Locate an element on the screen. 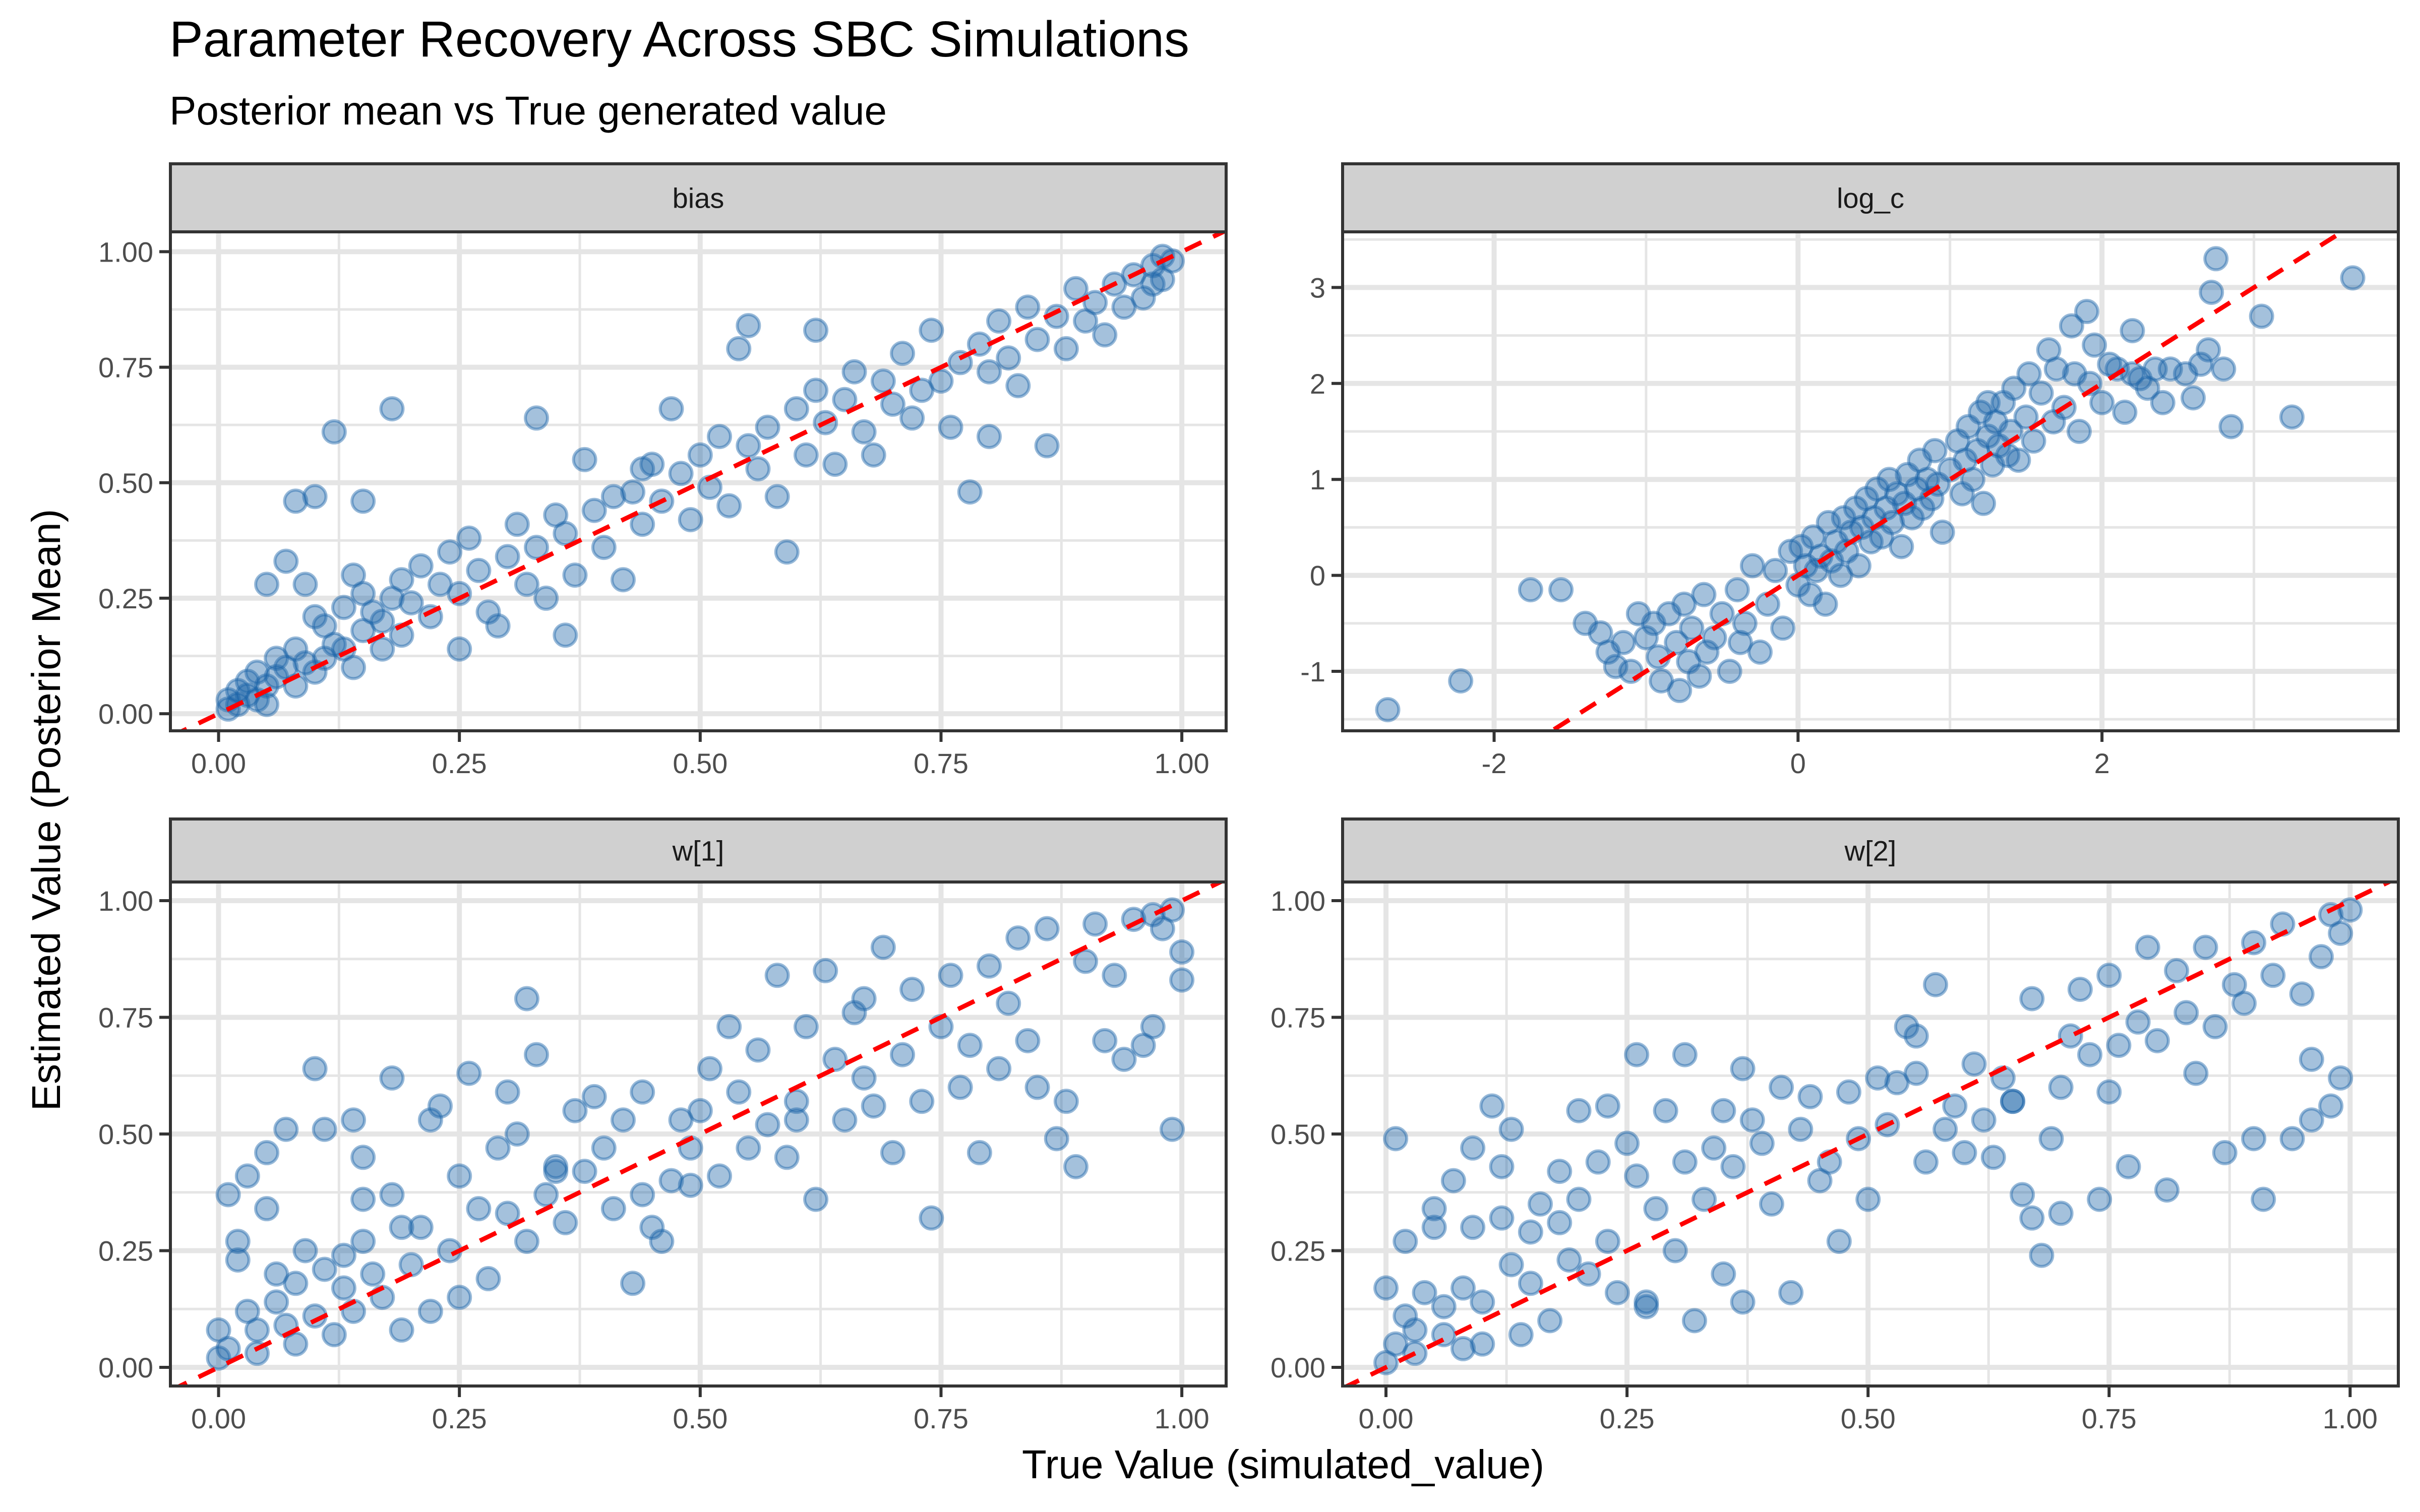  y-tick-label: 0.00 is located at coordinates (125, 1368).